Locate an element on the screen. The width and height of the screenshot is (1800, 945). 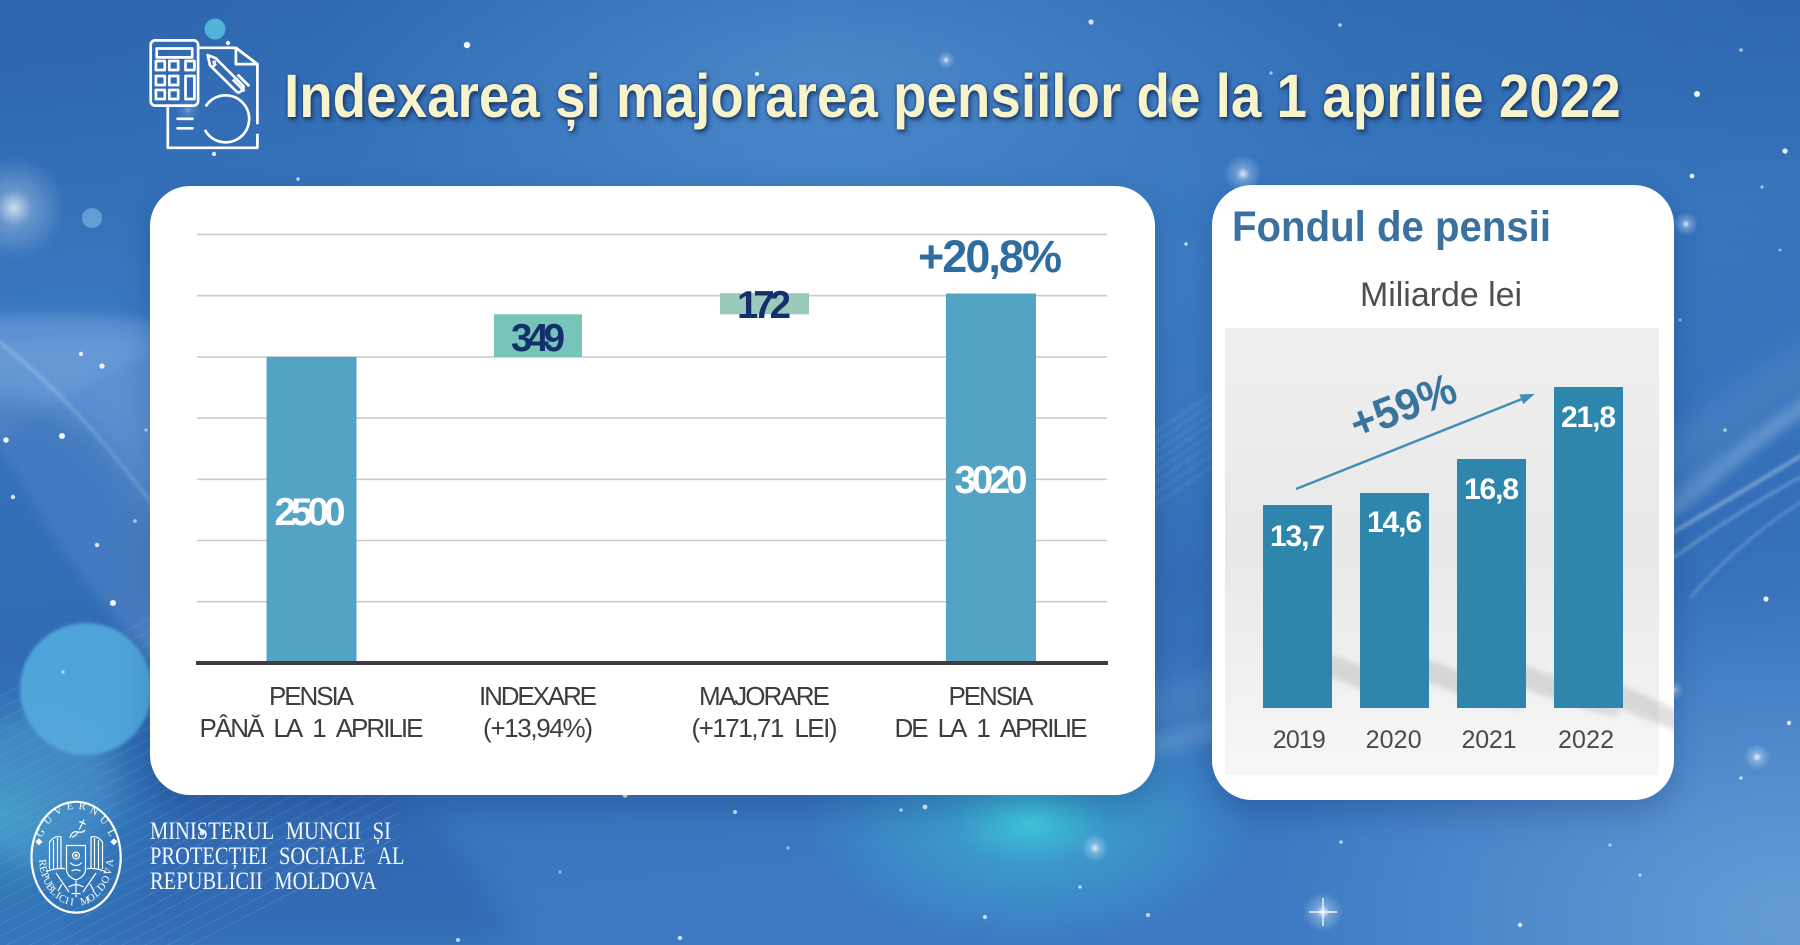
svg-text: +20,8% is located at coordinates (990, 256).